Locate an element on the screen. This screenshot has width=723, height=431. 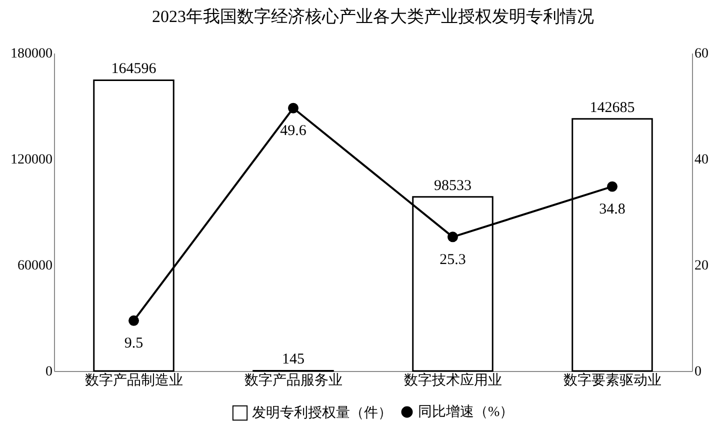
data-label: 145 is located at coordinates (293, 360).